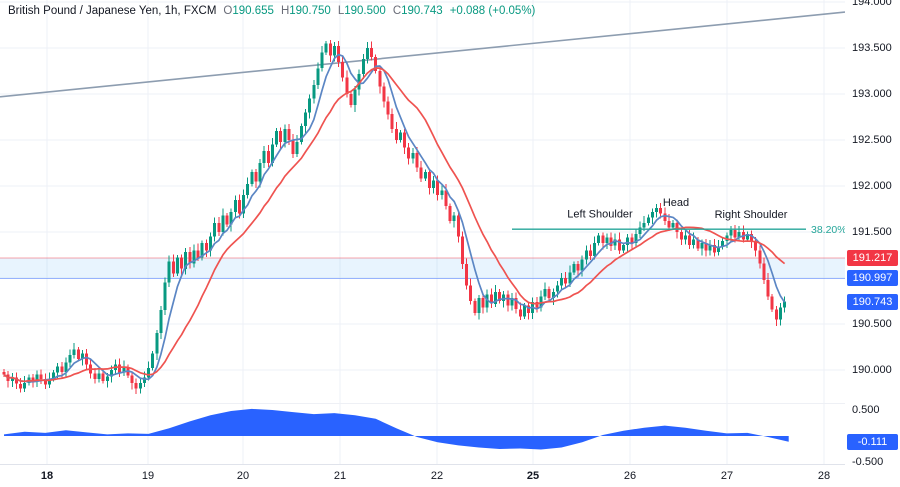 The height and width of the screenshot is (487, 900). I want to click on time-axis-border, so click(450, 464).